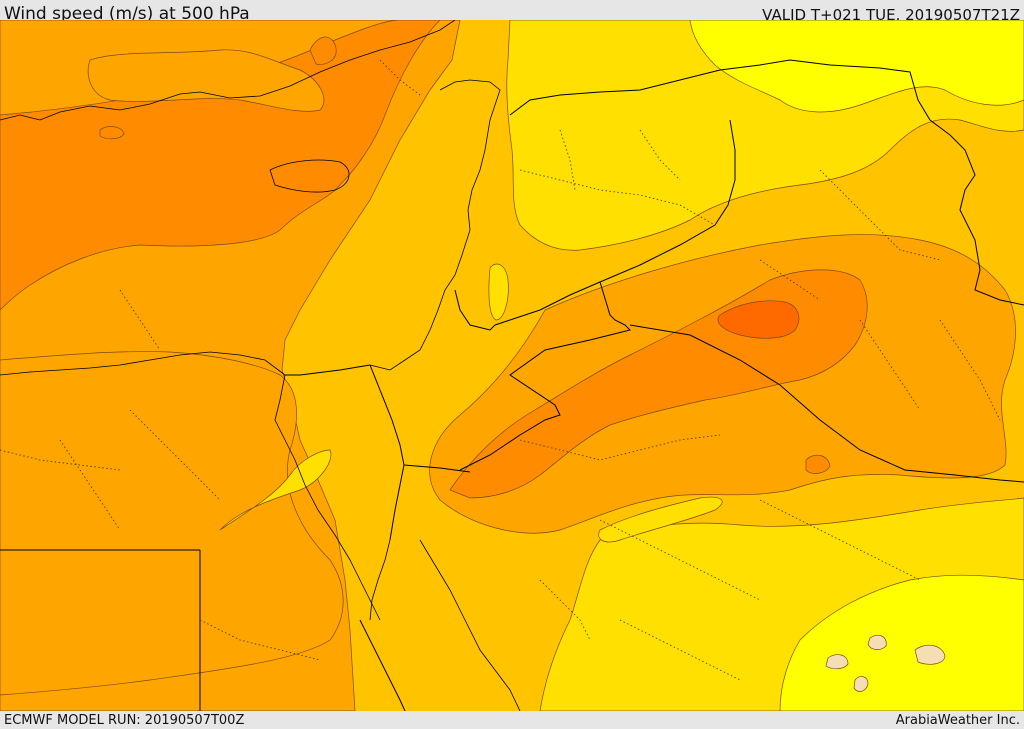 Image resolution: width=1024 pixels, height=729 pixels. I want to click on shading-deeporange-core, so click(758, 319).